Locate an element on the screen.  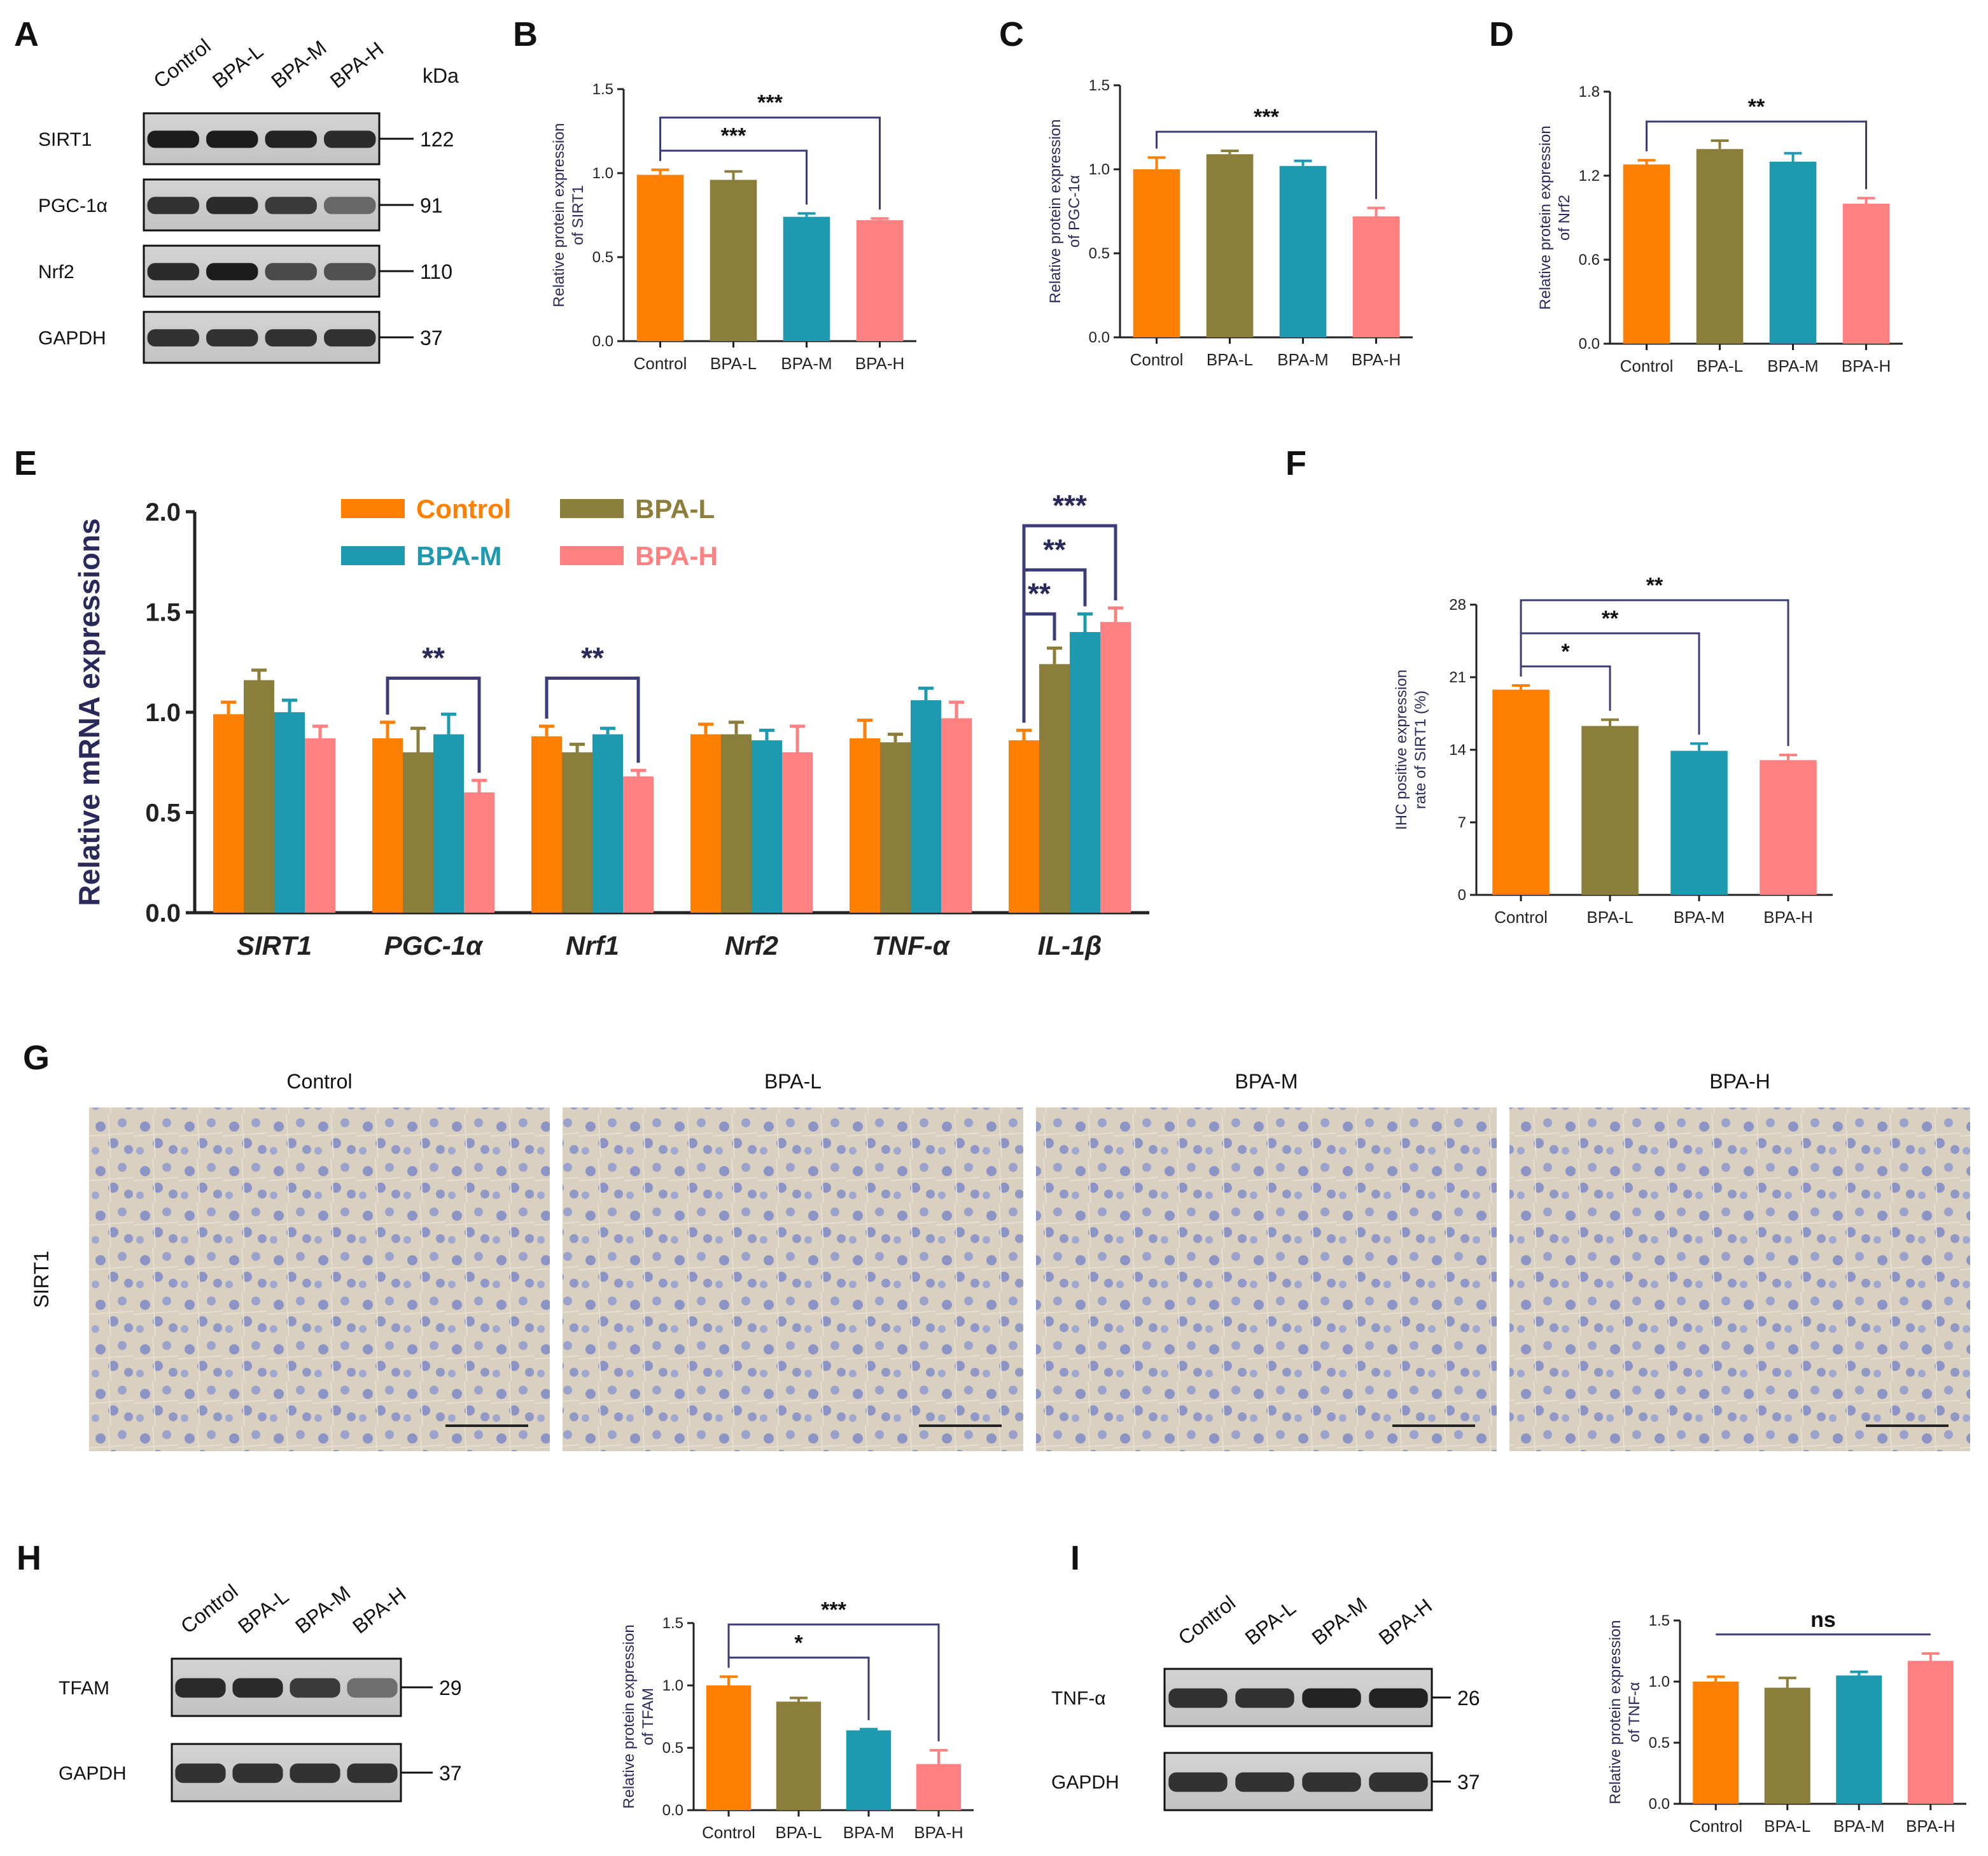
ihc-title: Control is located at coordinates (319, 1081).